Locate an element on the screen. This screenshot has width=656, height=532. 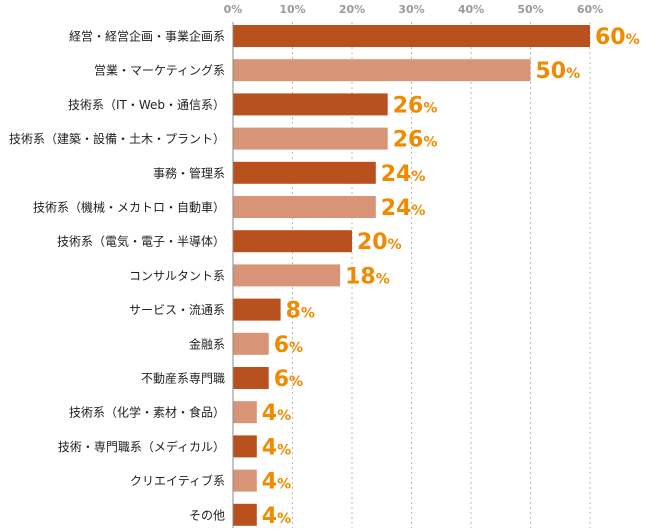
value-label: 20% is located at coordinates (379, 242).